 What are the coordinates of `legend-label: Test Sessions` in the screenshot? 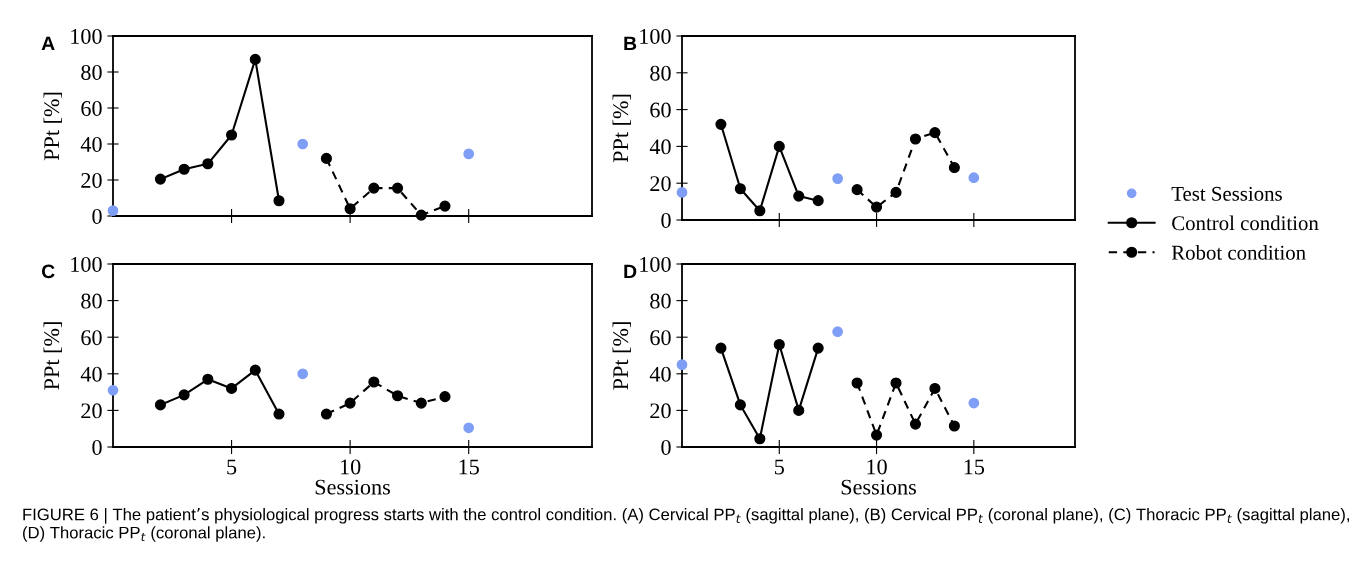 It's located at (1226, 193).